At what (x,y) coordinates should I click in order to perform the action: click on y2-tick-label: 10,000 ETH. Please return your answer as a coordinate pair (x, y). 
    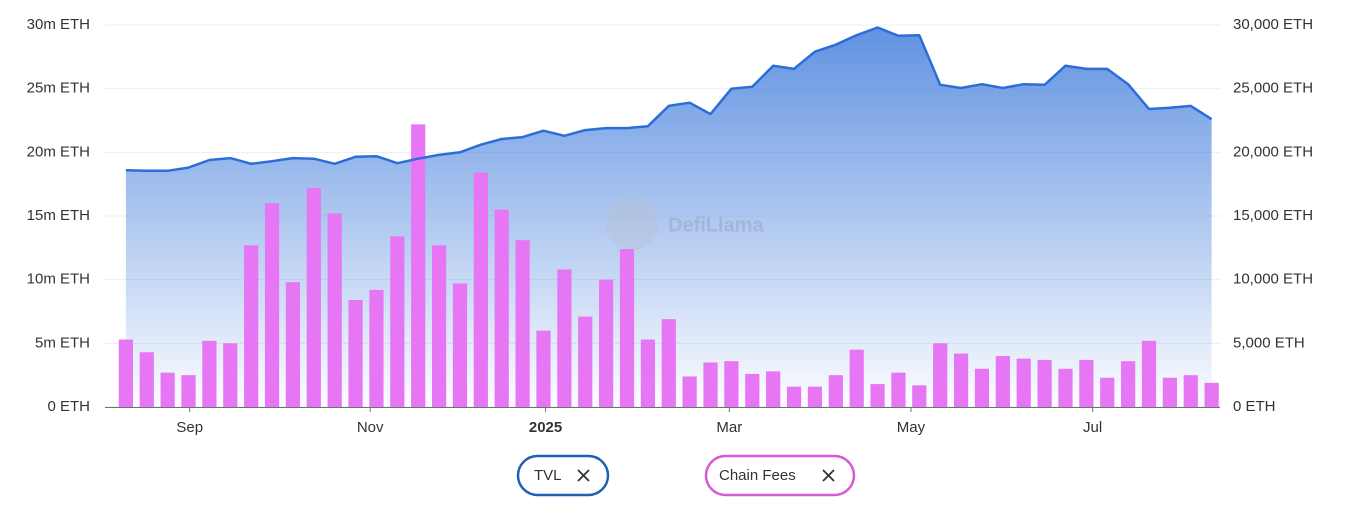
    Looking at the image, I should click on (1273, 279).